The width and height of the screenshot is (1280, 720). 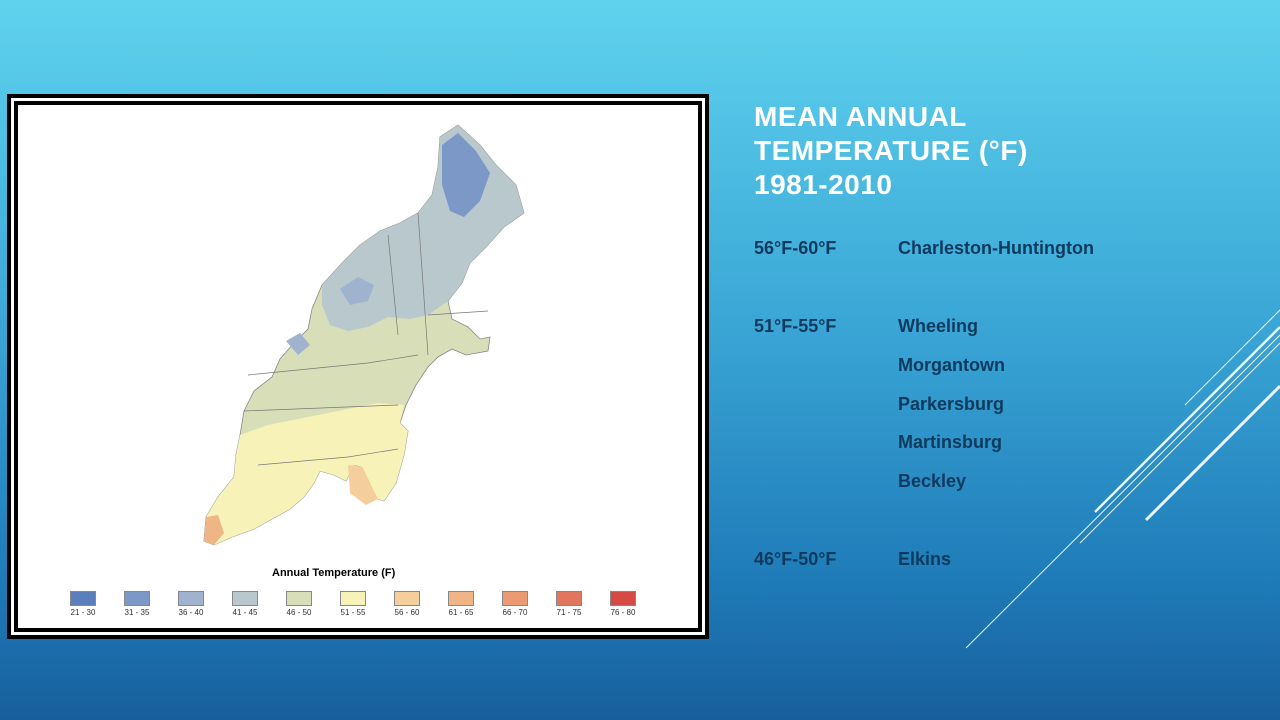 I want to click on title-line-1: MEAN ANNUAL, so click(x=860, y=116).